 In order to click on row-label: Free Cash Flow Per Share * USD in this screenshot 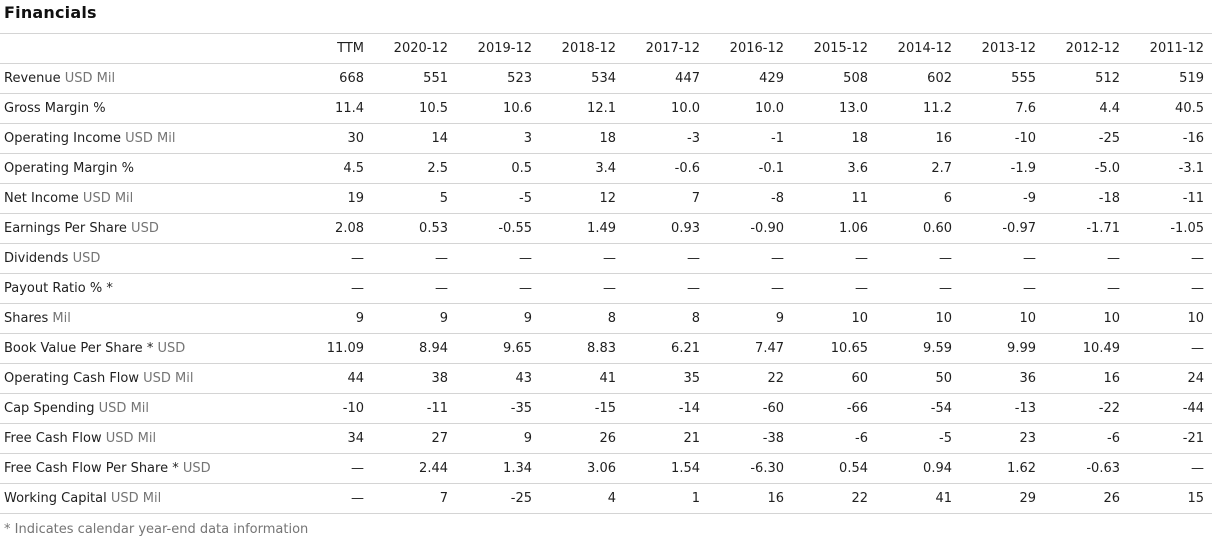, I will do `click(140, 468)`.